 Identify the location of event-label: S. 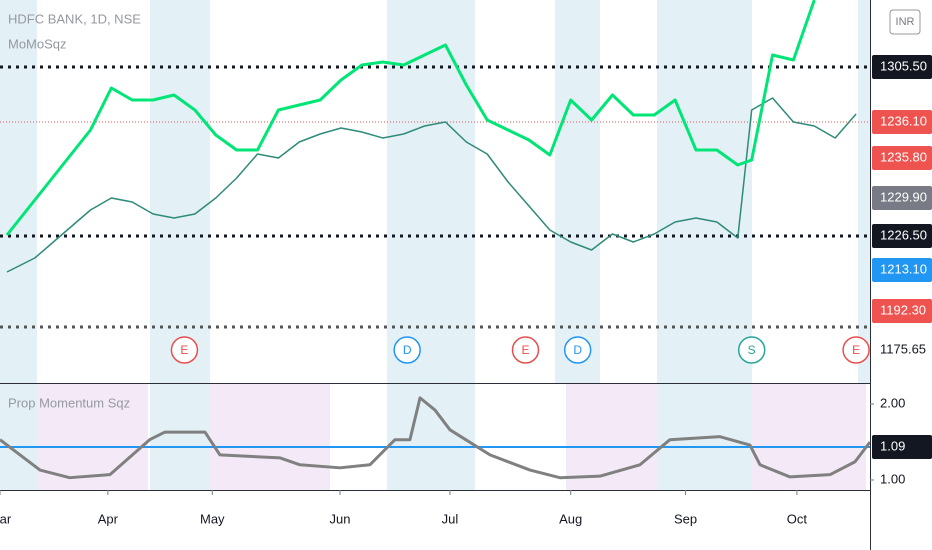
(752, 350).